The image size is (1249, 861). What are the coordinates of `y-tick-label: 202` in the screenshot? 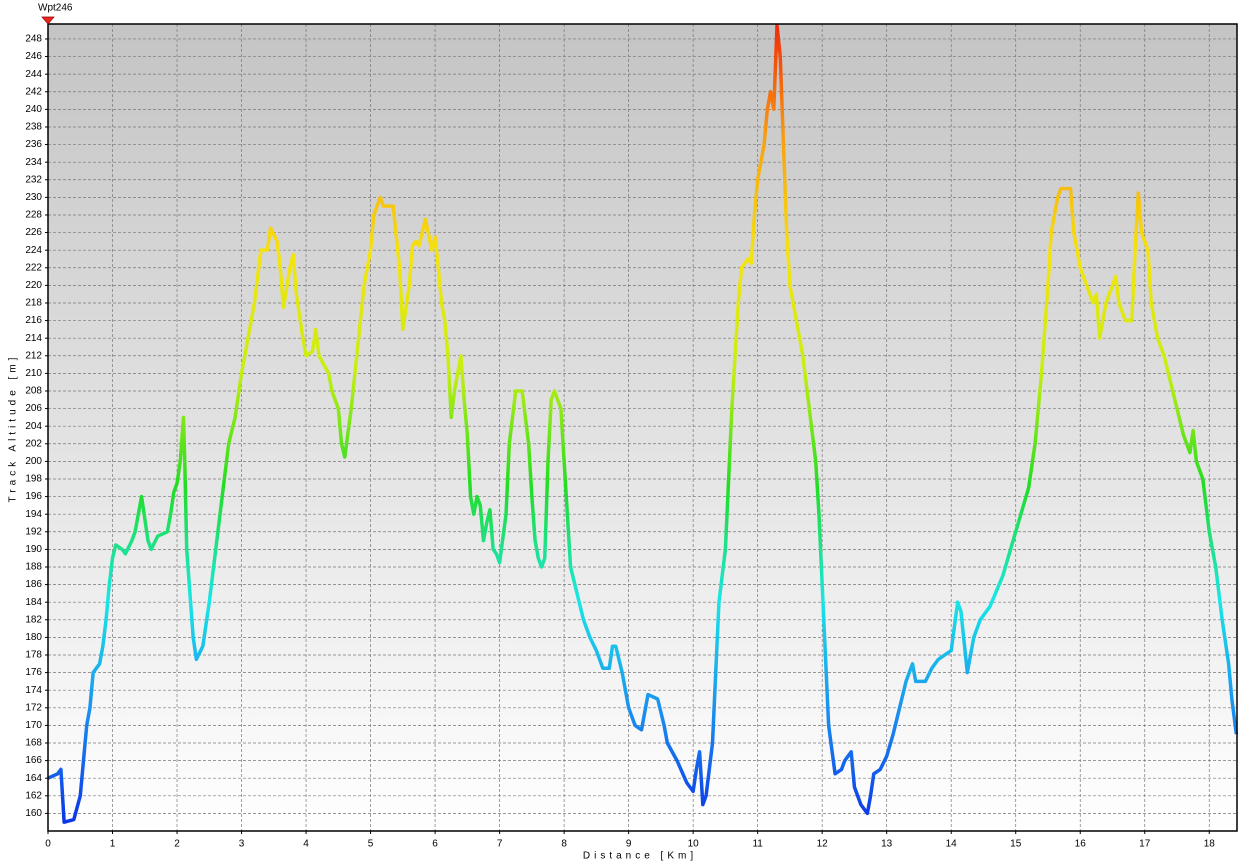 It's located at (33, 443).